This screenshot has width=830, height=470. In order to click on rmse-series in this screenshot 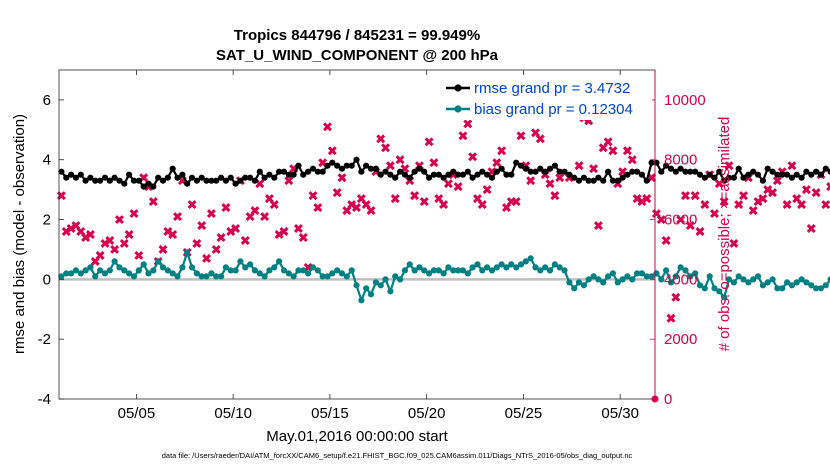, I will do `click(444, 173)`.